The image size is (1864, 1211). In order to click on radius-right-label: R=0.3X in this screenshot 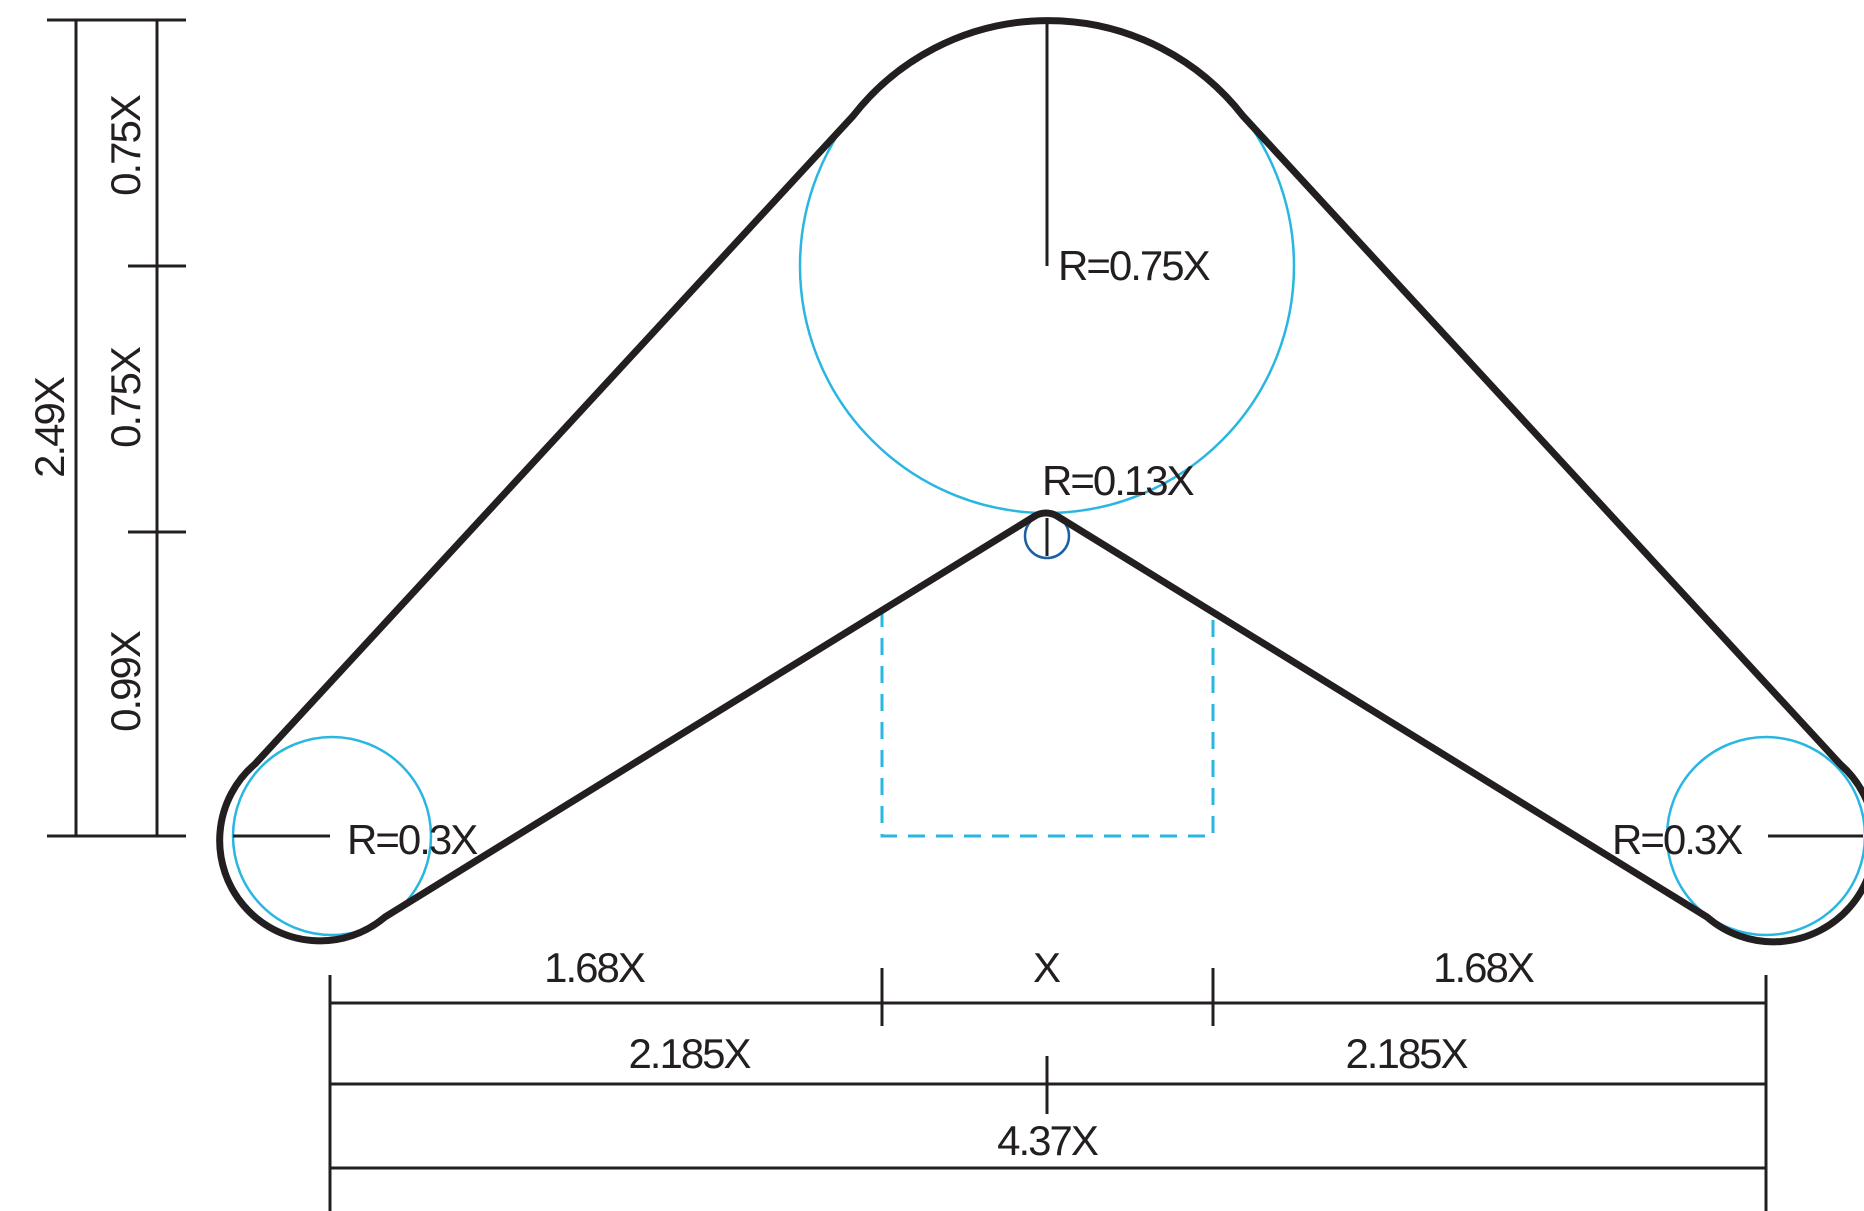, I will do `click(1677, 839)`.